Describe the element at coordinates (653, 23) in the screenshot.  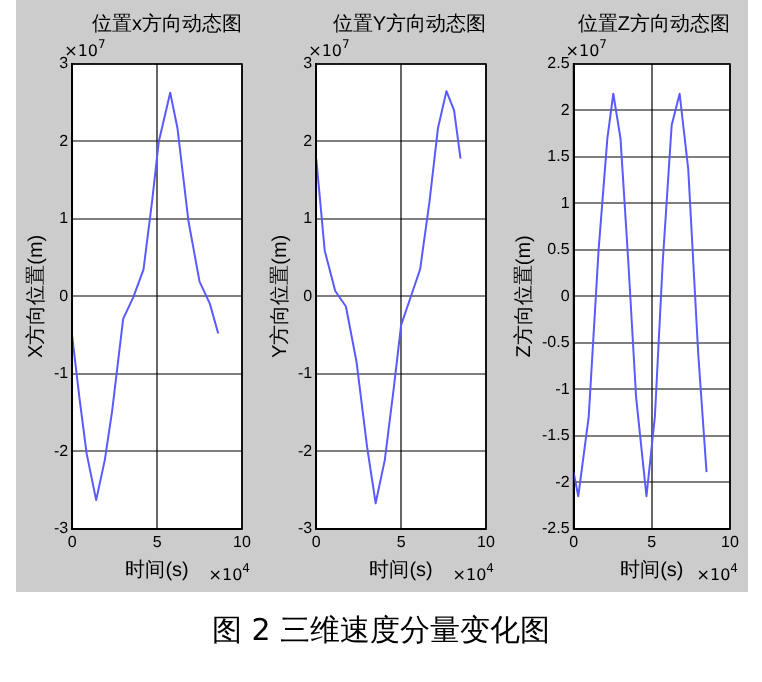
I see `chart-title: 位置Z方向动态图` at that location.